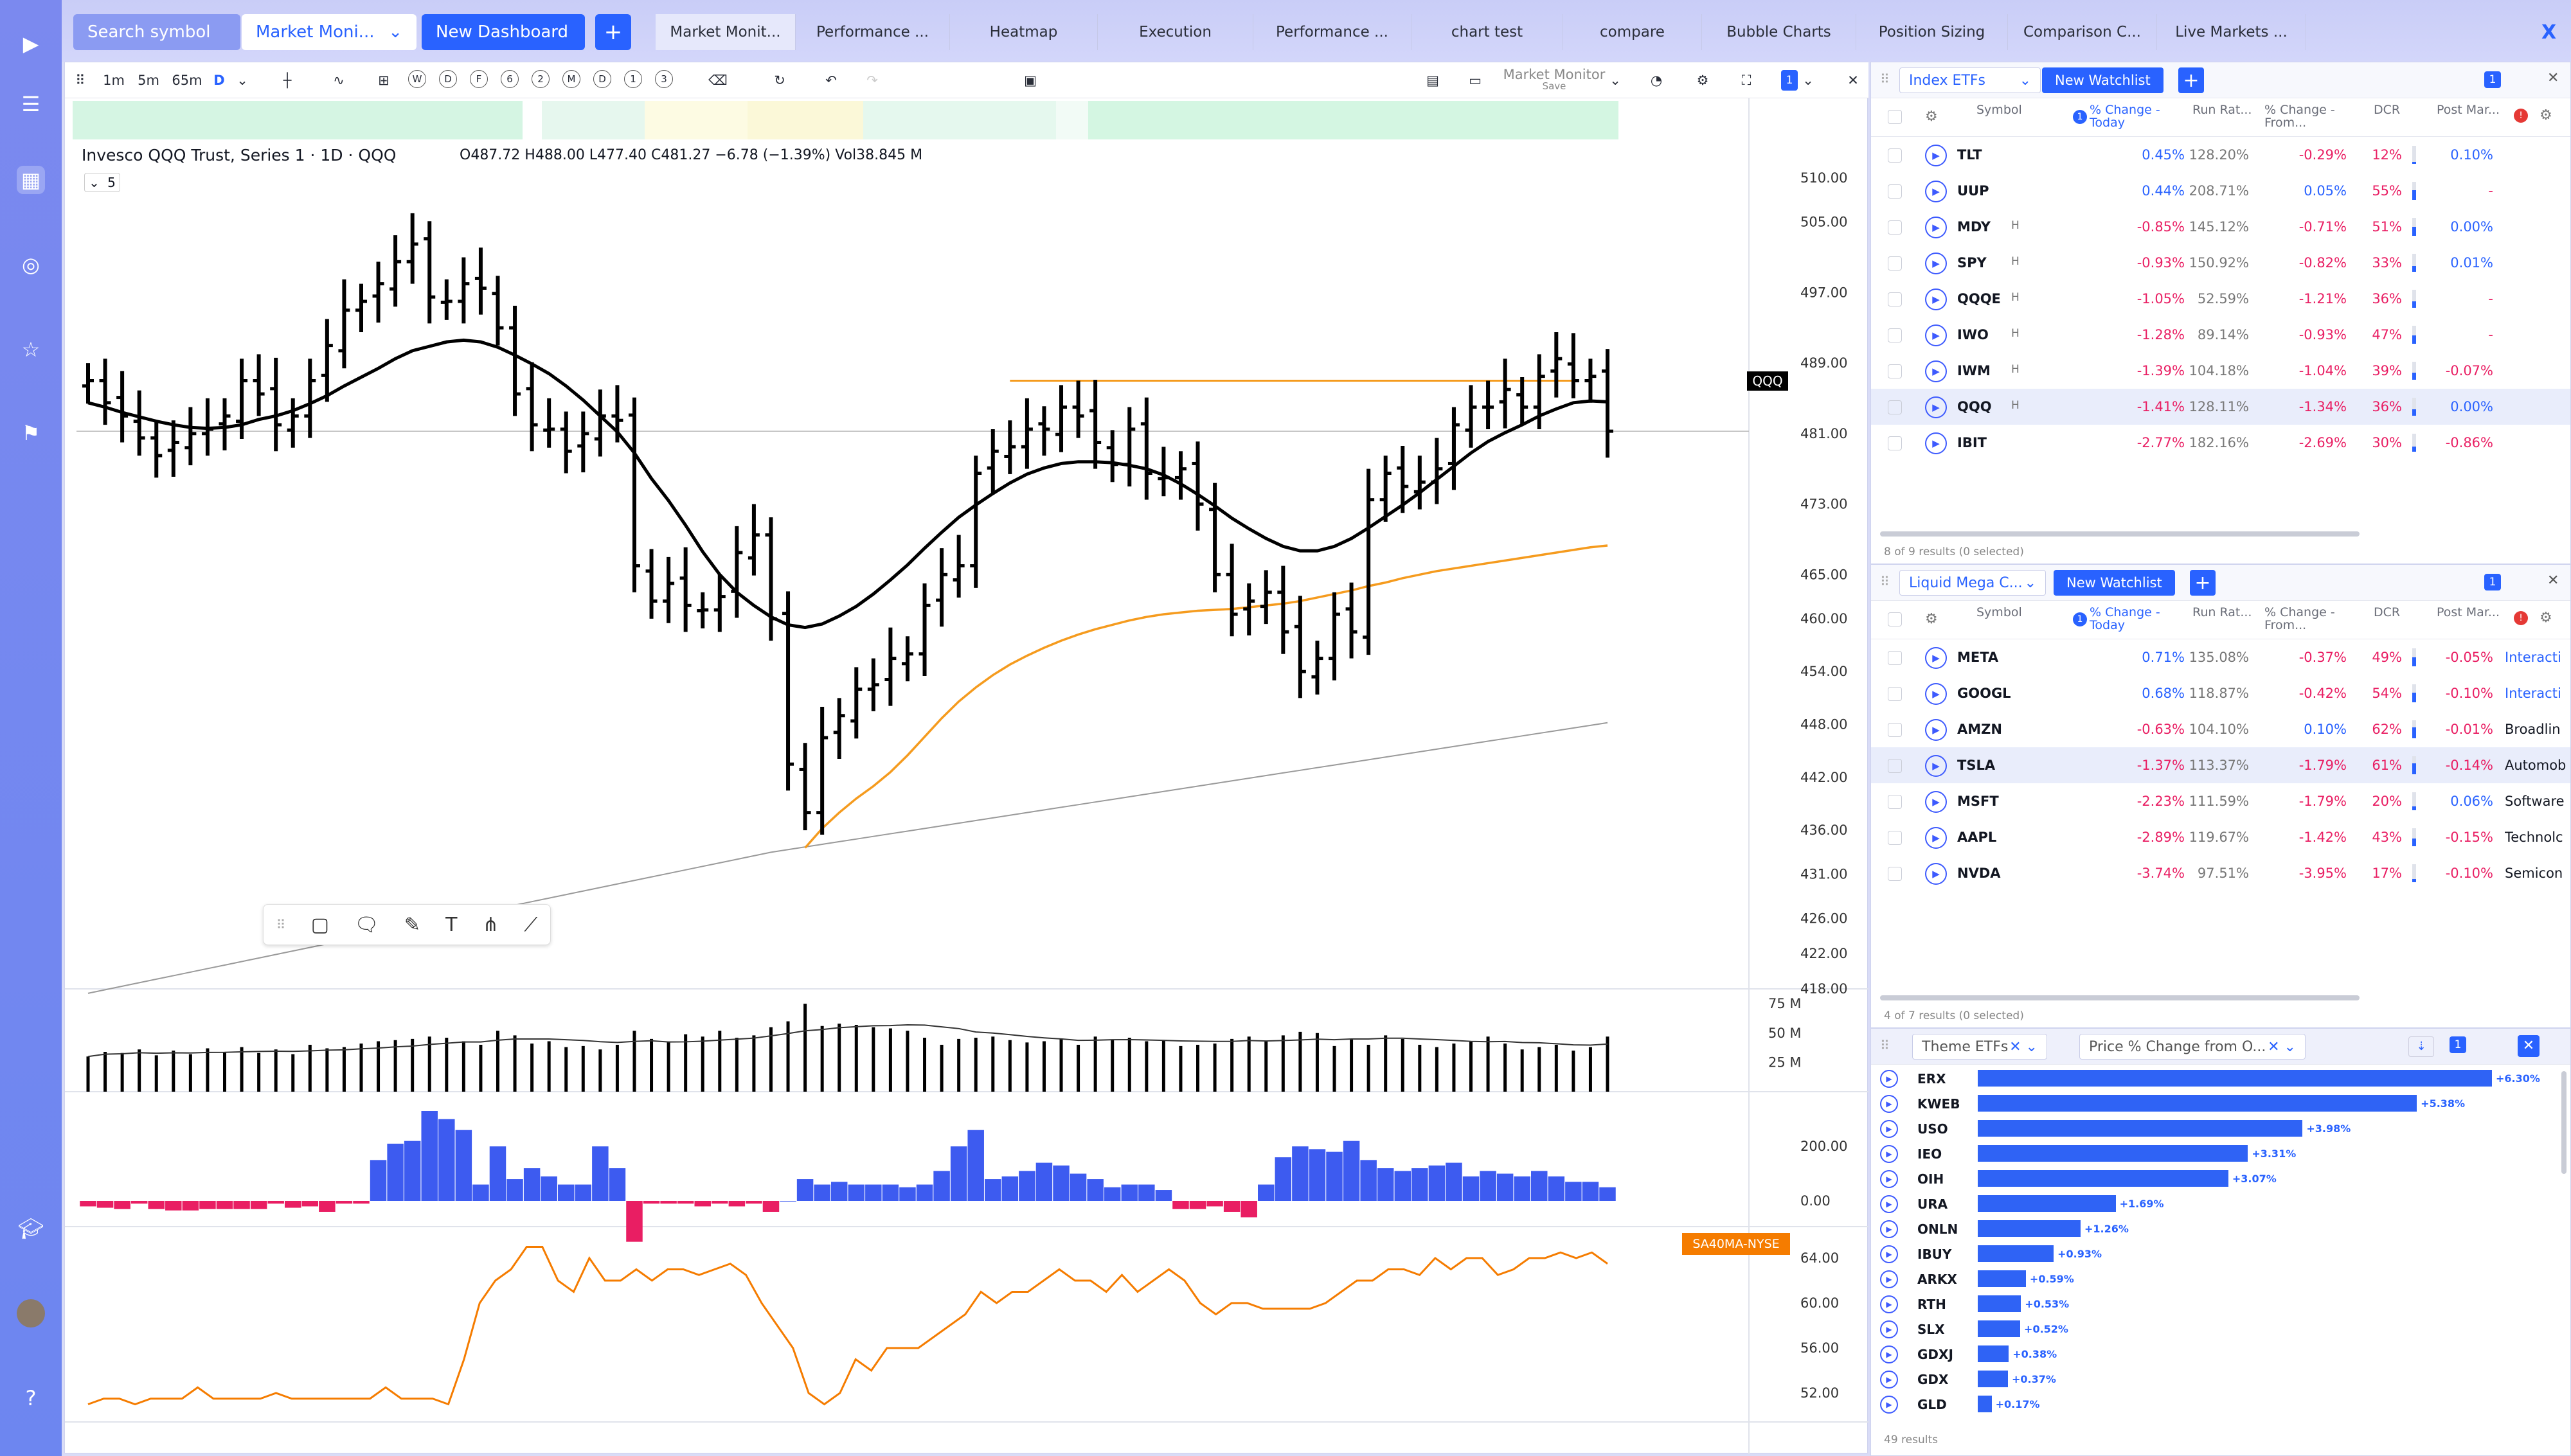 The width and height of the screenshot is (2571, 1456). I want to click on period-w: W, so click(417, 79).